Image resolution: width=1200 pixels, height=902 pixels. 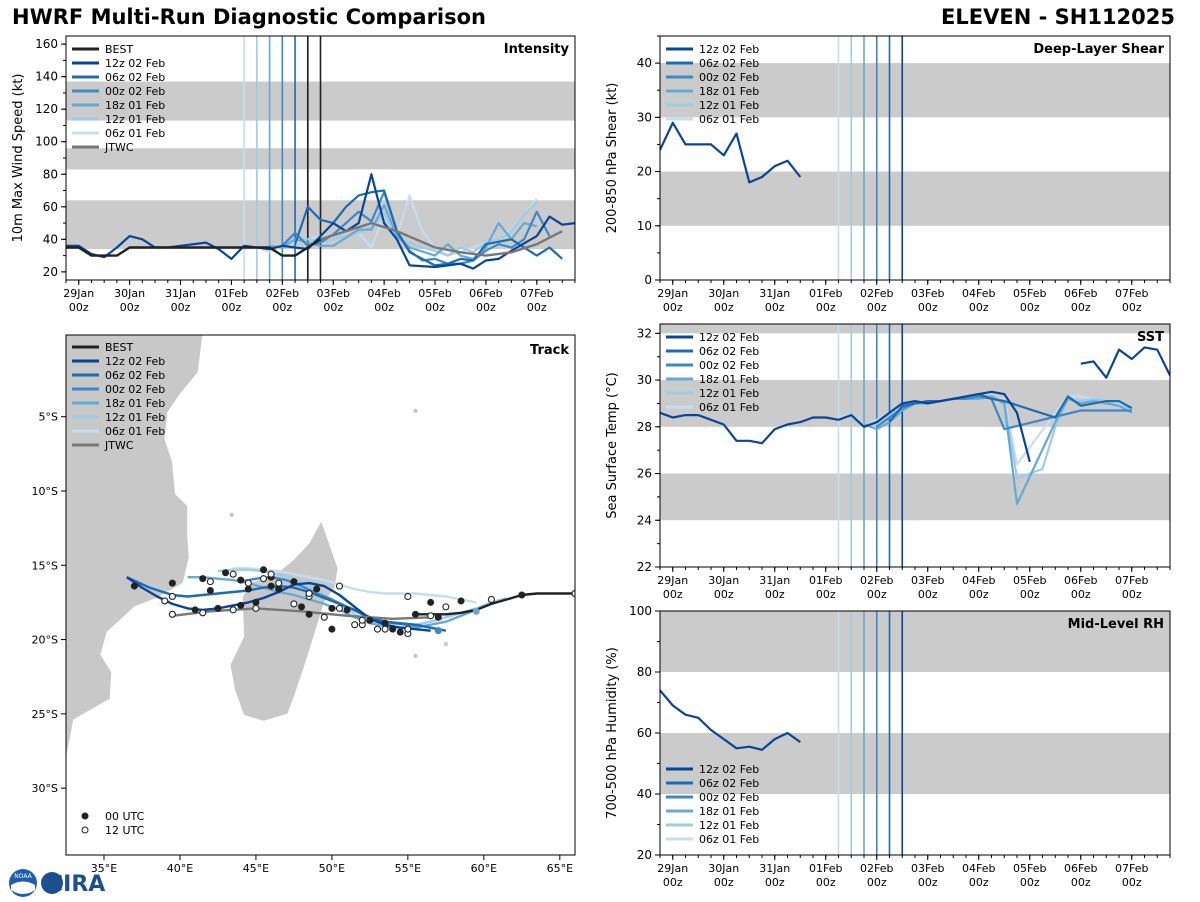 I want to click on rh-xtick-label: 06Feb, so click(x=1080, y=868).